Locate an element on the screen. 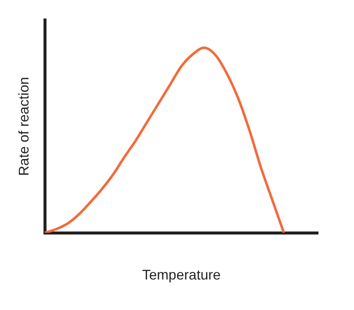  y-axis-title: Rate of reaction is located at coordinates (23, 126).